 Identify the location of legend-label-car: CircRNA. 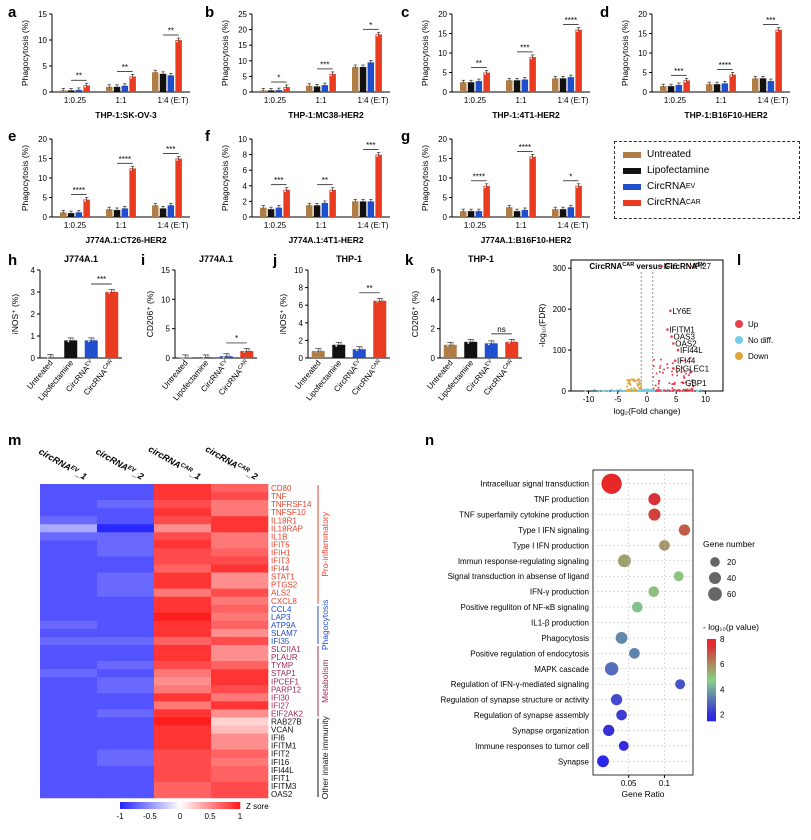
(666, 202).